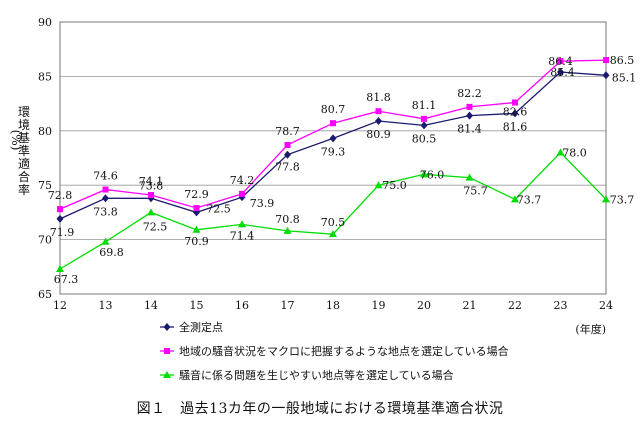 The image size is (640, 430). I want to click on data-label: 75.0, so click(394, 185).